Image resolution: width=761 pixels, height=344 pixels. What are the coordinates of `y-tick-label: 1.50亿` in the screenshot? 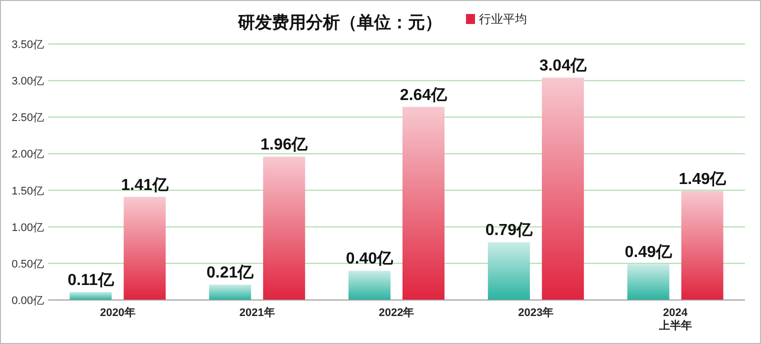 It's located at (28, 191).